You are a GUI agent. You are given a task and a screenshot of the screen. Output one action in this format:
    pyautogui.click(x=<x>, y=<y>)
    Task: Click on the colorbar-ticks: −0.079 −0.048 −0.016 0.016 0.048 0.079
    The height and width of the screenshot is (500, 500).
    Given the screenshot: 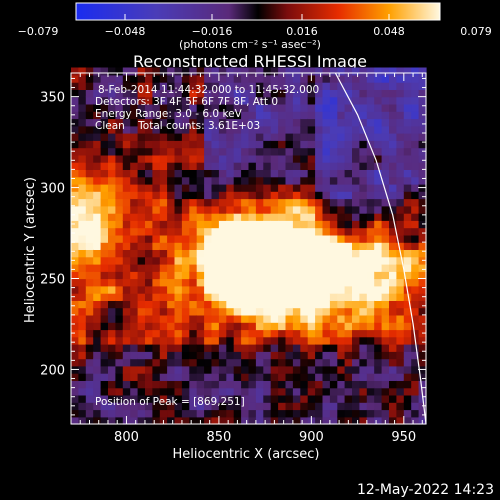 What is the action you would take?
    pyautogui.click(x=255, y=26)
    